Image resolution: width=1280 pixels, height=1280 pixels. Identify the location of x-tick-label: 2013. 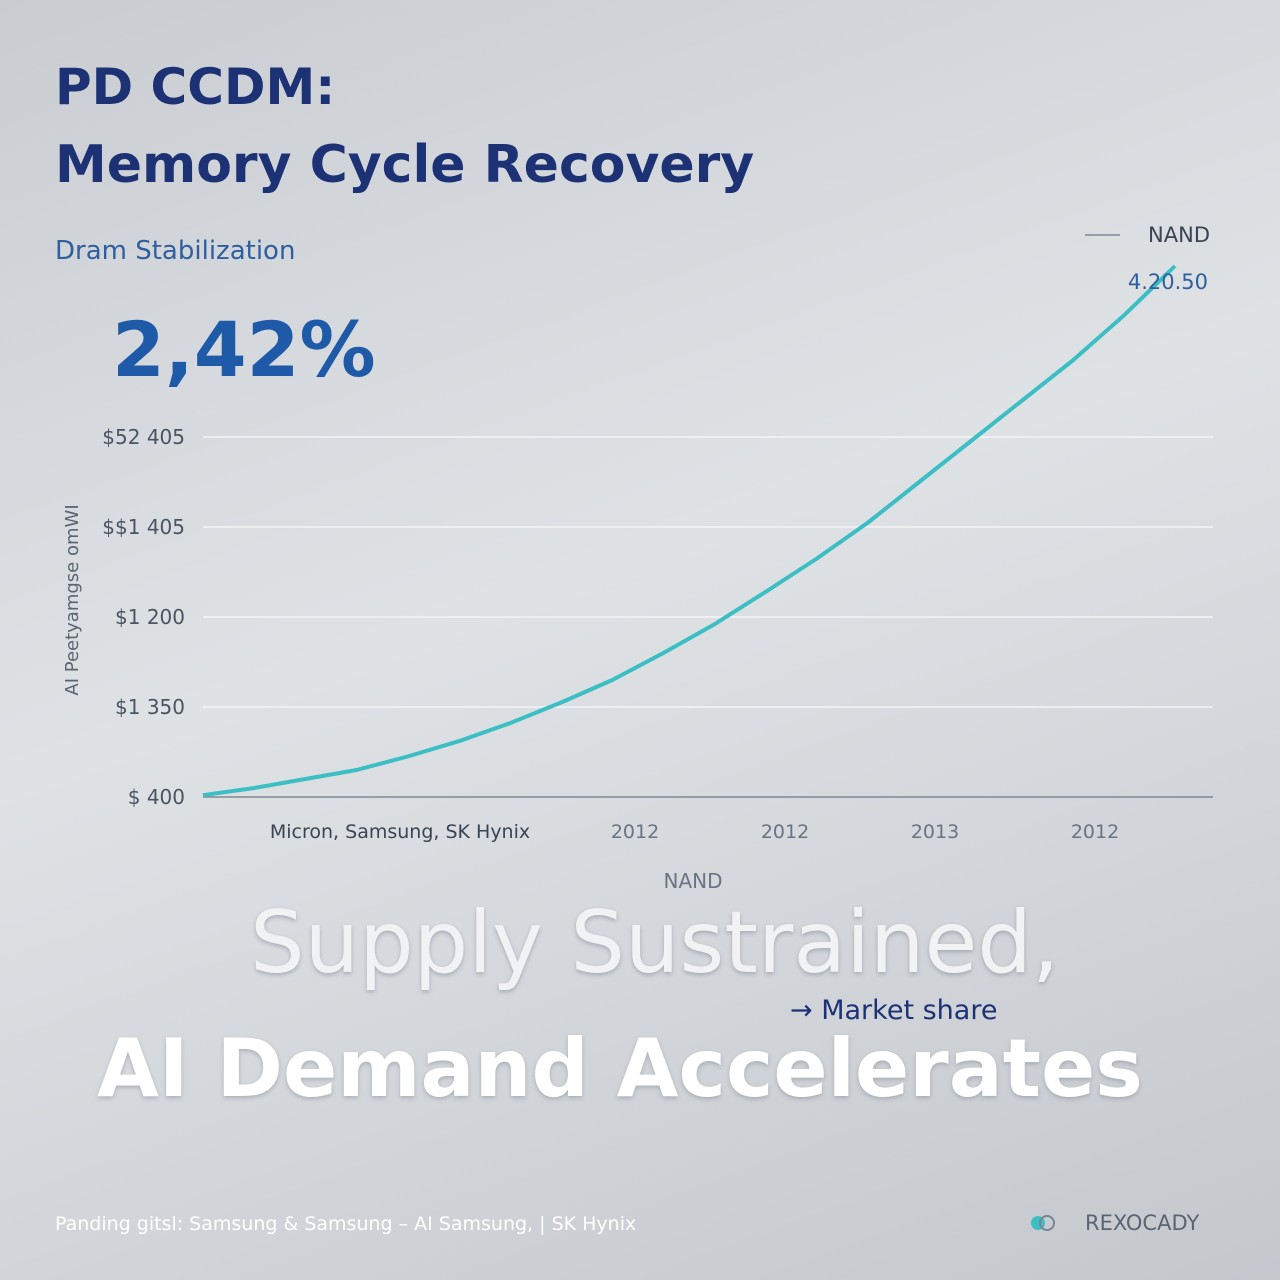
(935, 832).